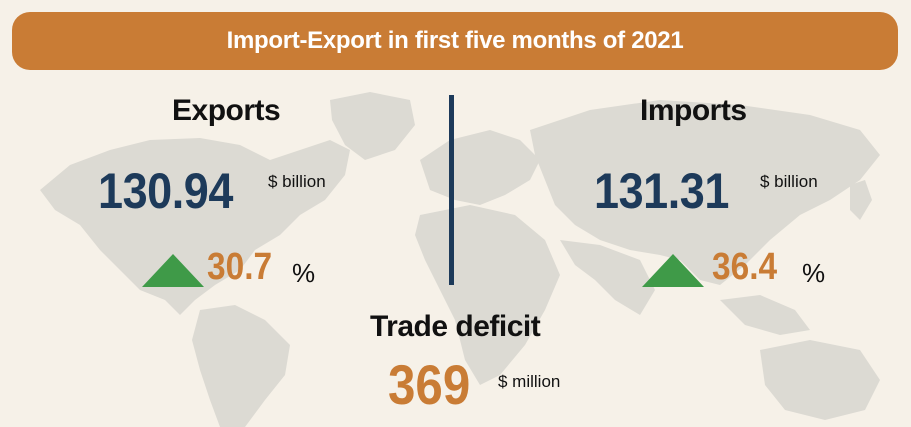  Describe the element at coordinates (693, 110) in the screenshot. I see `imports-heading: Imports` at that location.